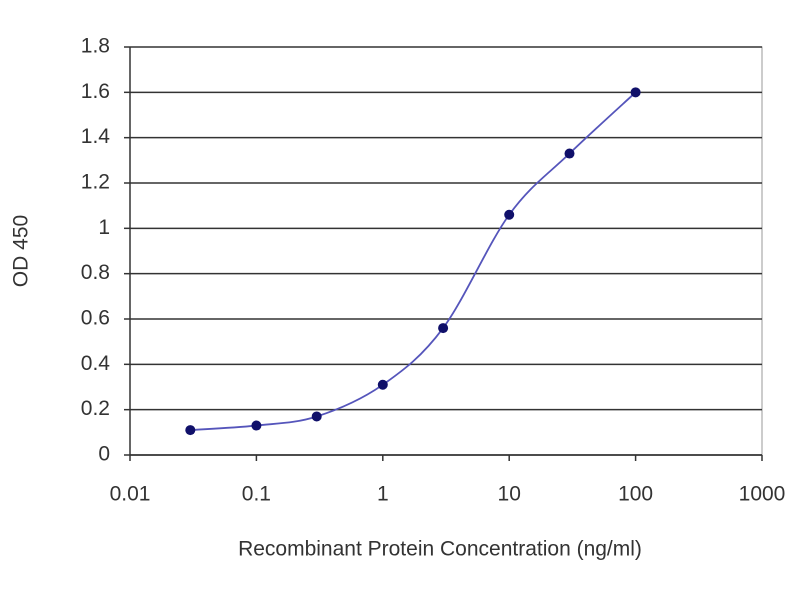 The height and width of the screenshot is (600, 800). Describe the element at coordinates (96, 136) in the screenshot. I see `y-tick-label: 1.4` at that location.